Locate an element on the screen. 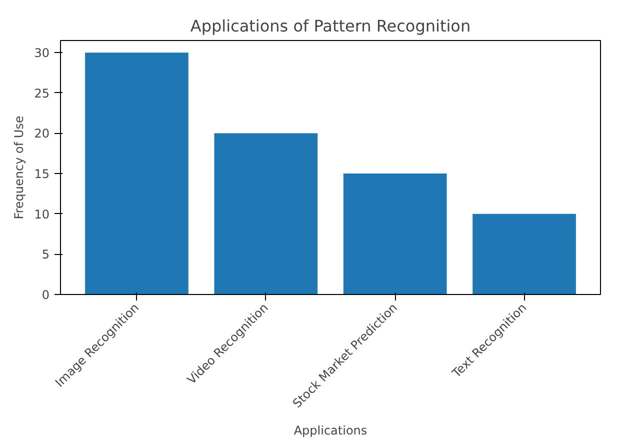  chart-title: Applications of Pattern Recognition is located at coordinates (330, 26).